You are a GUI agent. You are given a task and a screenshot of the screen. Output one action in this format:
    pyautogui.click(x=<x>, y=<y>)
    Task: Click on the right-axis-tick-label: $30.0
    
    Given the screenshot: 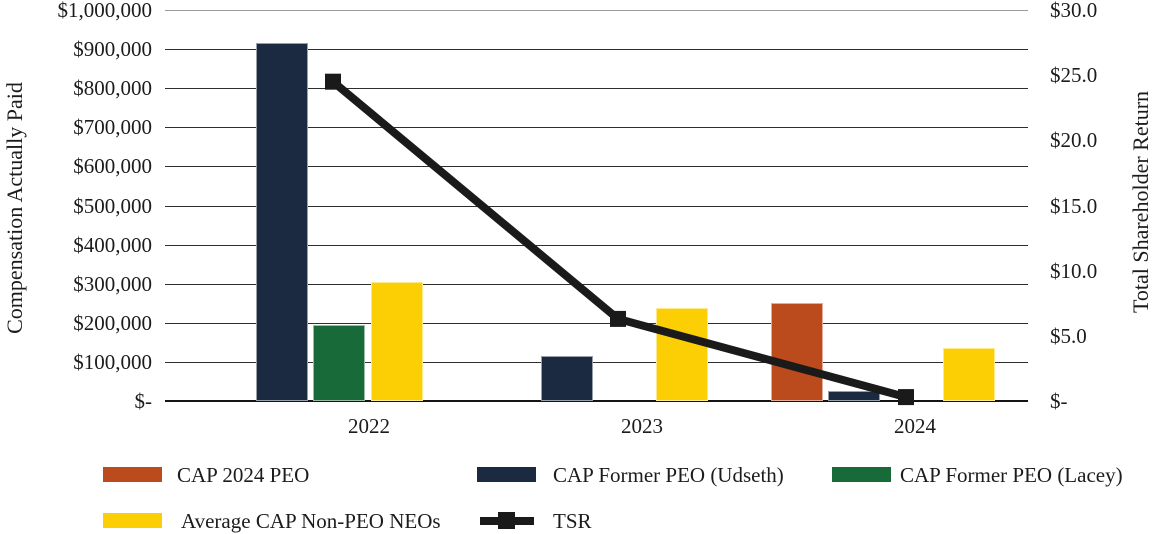 What is the action you would take?
    pyautogui.click(x=1074, y=11)
    